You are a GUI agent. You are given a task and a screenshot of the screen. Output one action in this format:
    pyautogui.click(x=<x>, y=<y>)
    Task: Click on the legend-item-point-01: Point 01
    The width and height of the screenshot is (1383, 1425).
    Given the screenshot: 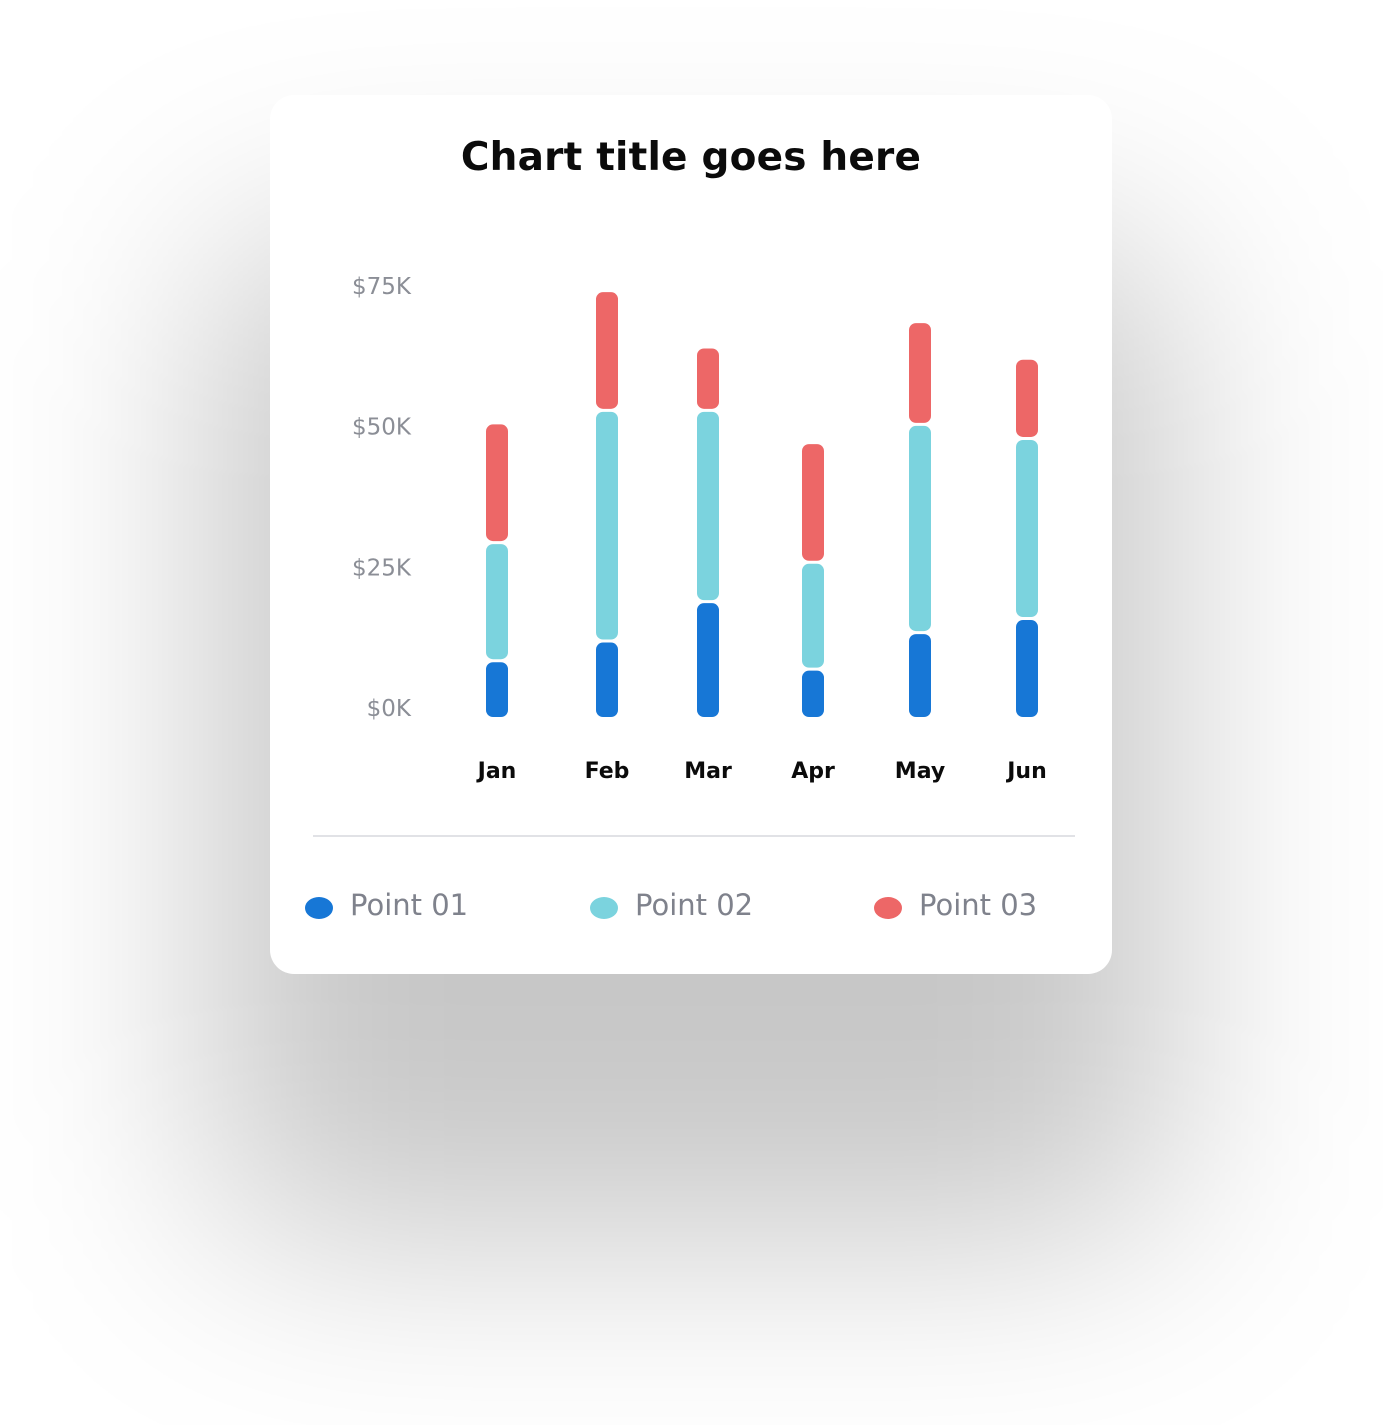 What is the action you would take?
    pyautogui.click(x=386, y=905)
    